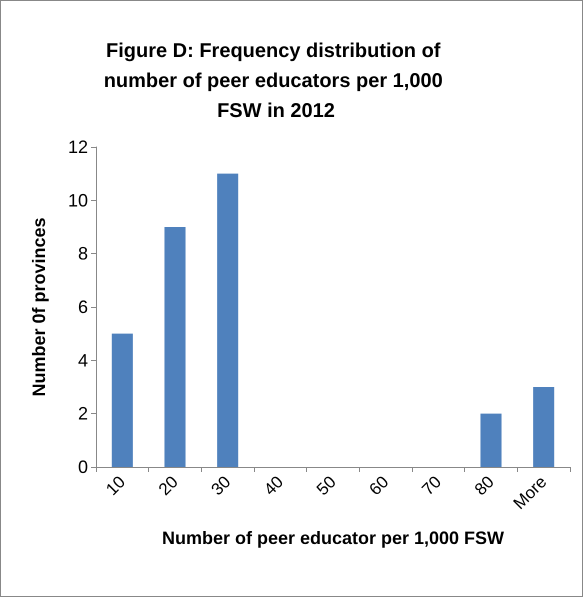 The height and width of the screenshot is (597, 583). What do you see at coordinates (274, 486) in the screenshot?
I see `x-tick-label: 40` at bounding box center [274, 486].